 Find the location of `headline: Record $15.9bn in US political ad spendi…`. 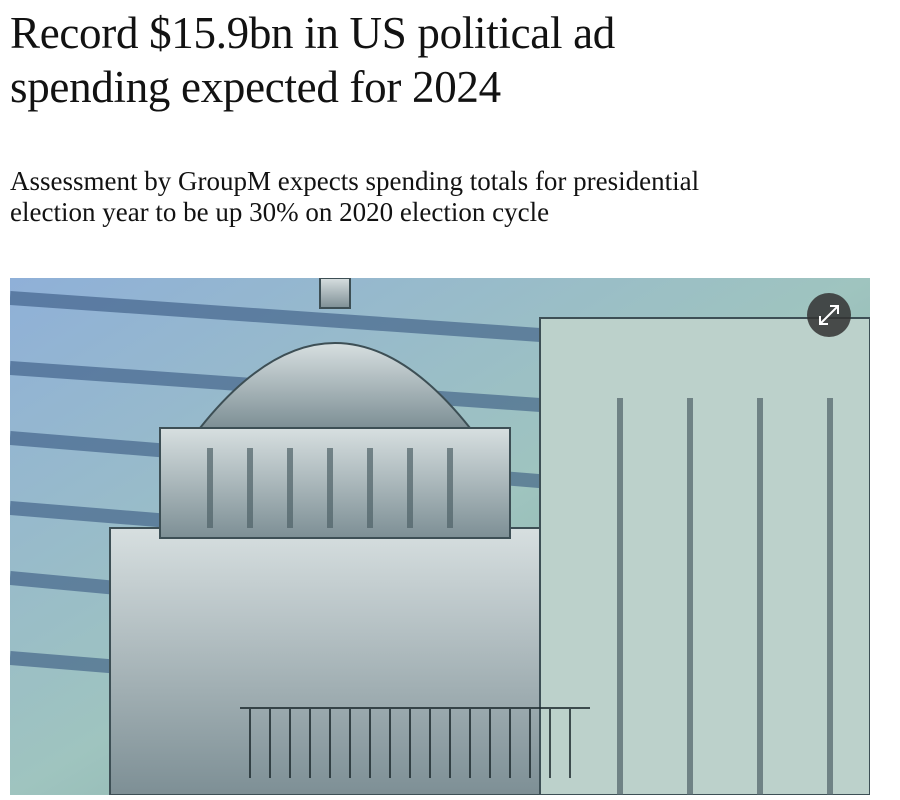

headline: Record $15.9bn in US political ad spendi… is located at coordinates (313, 60).